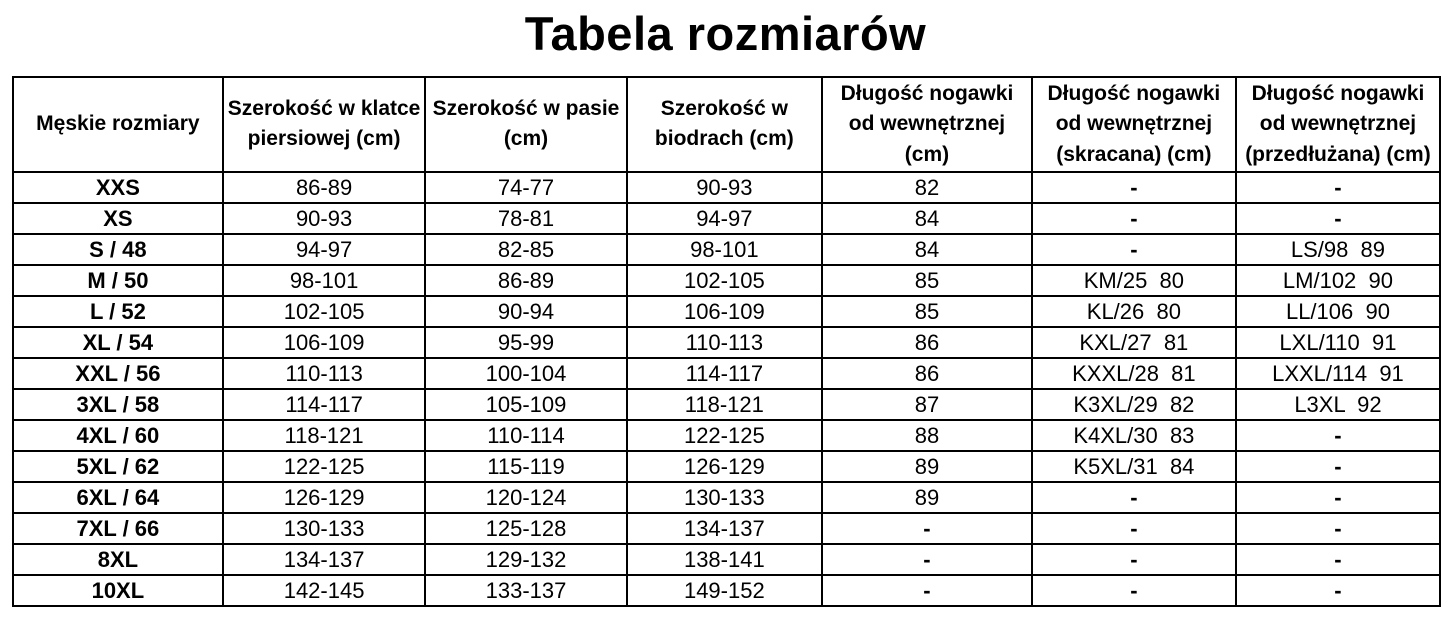 This screenshot has height=621, width=1451. Describe the element at coordinates (725, 33) in the screenshot. I see `page-title: Tabela rozmiarów` at that location.